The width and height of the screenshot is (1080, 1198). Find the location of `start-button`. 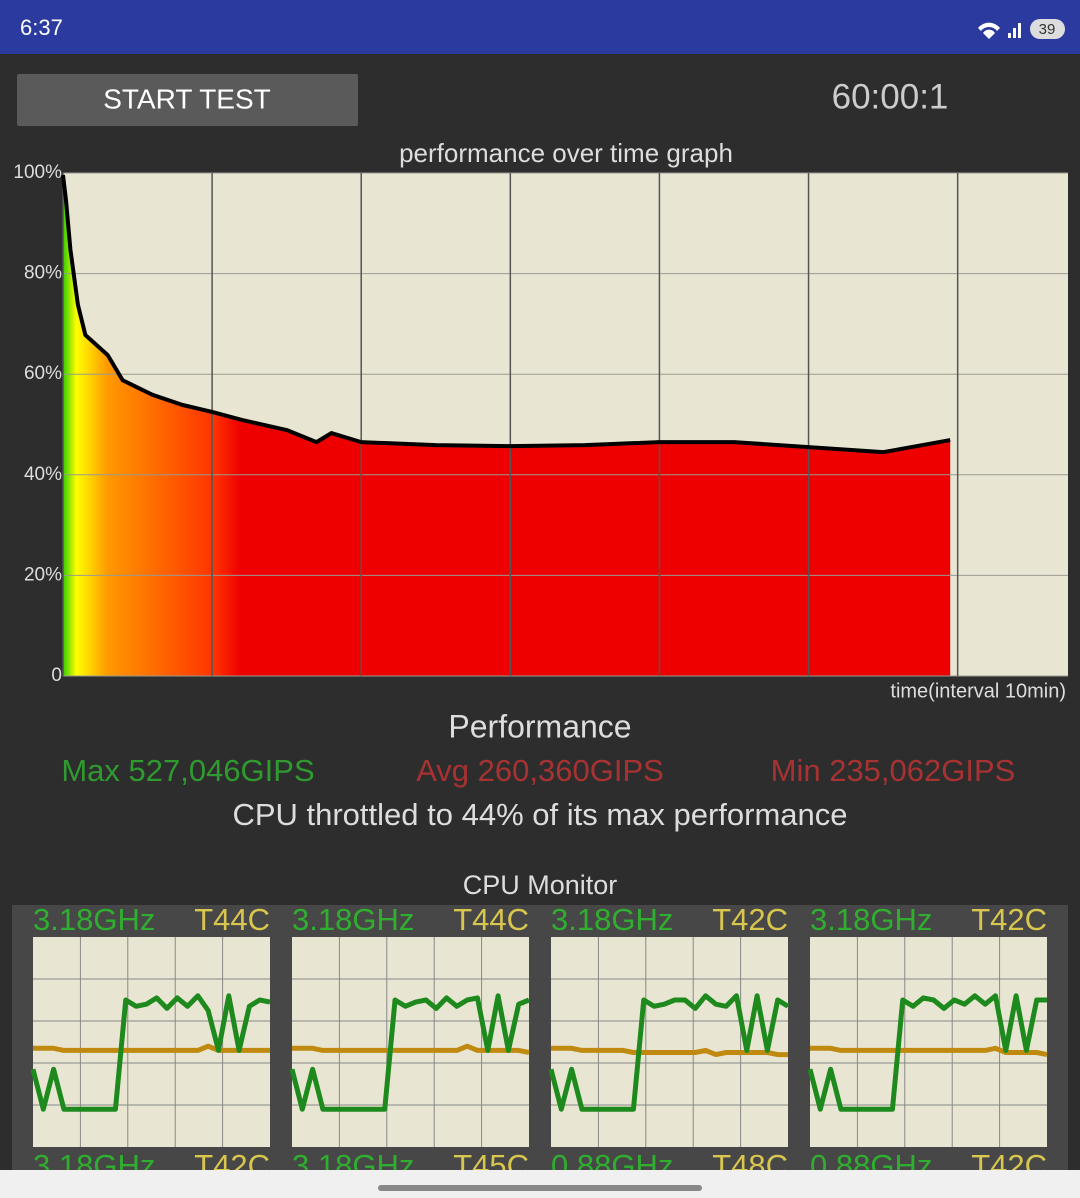

start-button is located at coordinates (187, 100).